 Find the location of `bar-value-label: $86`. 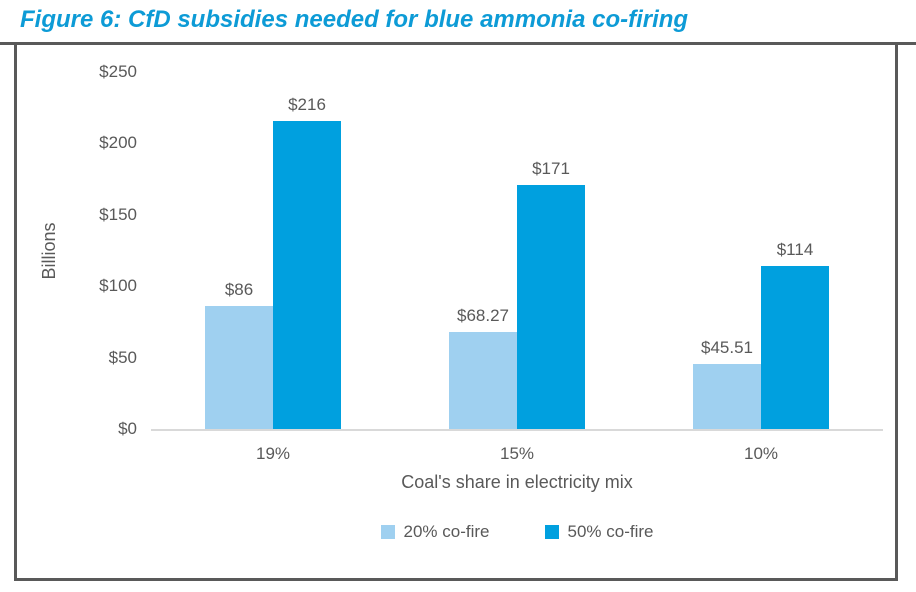

bar-value-label: $86 is located at coordinates (239, 290).